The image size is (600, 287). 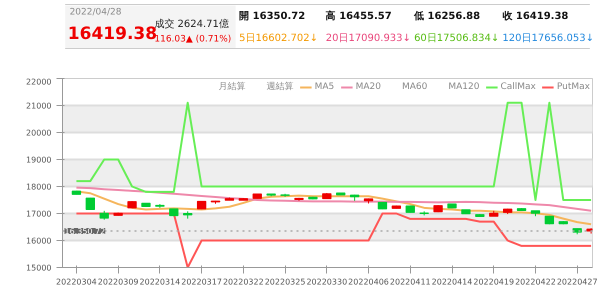 I want to click on candlestick, so click(x=90, y=203).